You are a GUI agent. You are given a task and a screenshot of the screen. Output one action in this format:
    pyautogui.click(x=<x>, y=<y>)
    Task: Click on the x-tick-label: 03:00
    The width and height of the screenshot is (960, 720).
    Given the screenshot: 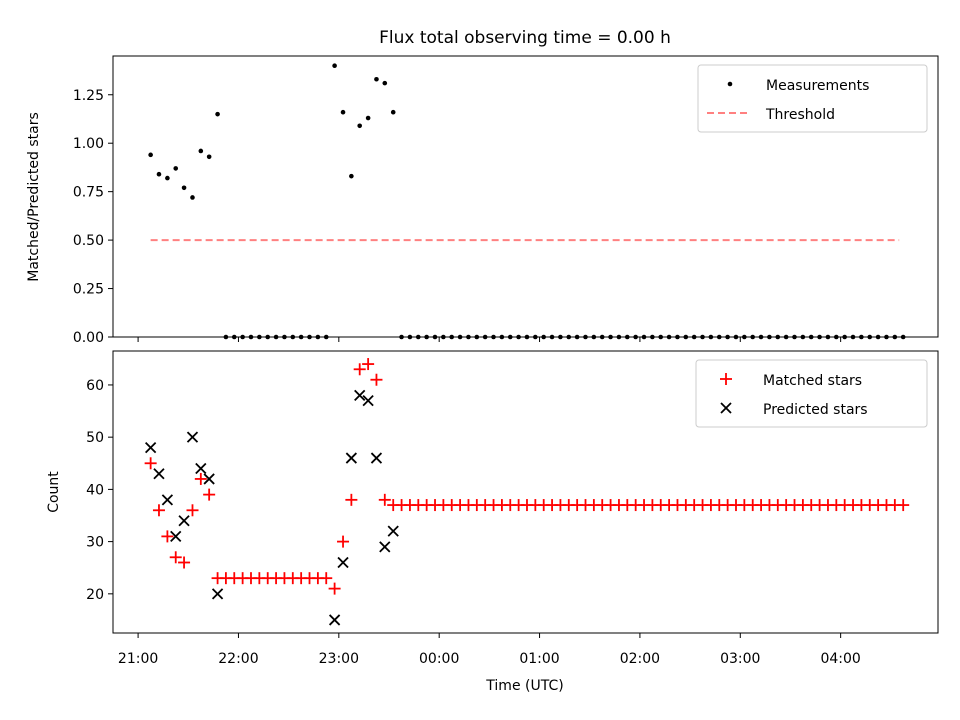 What is the action you would take?
    pyautogui.click(x=740, y=659)
    